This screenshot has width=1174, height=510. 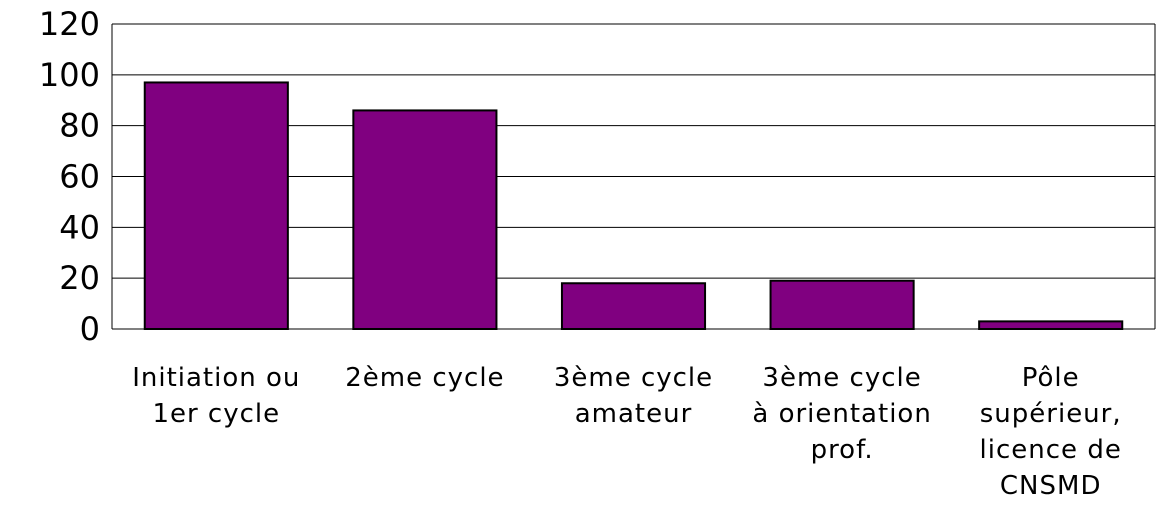 What do you see at coordinates (1050, 432) in the screenshot?
I see `x-tick-label: Pôle supérieur, licence de CNSMD` at bounding box center [1050, 432].